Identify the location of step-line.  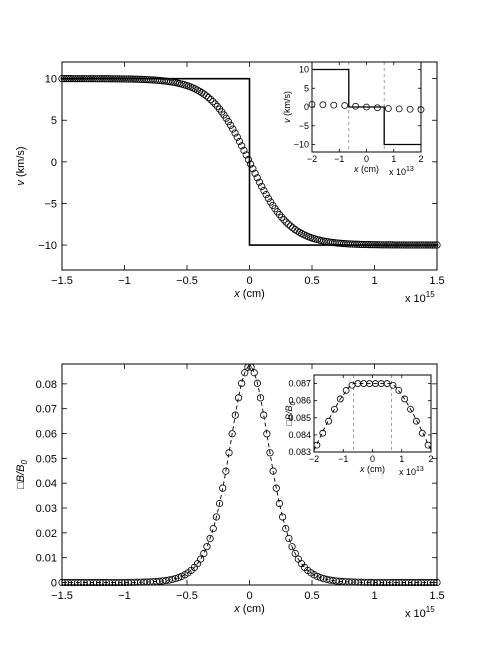
(366, 107).